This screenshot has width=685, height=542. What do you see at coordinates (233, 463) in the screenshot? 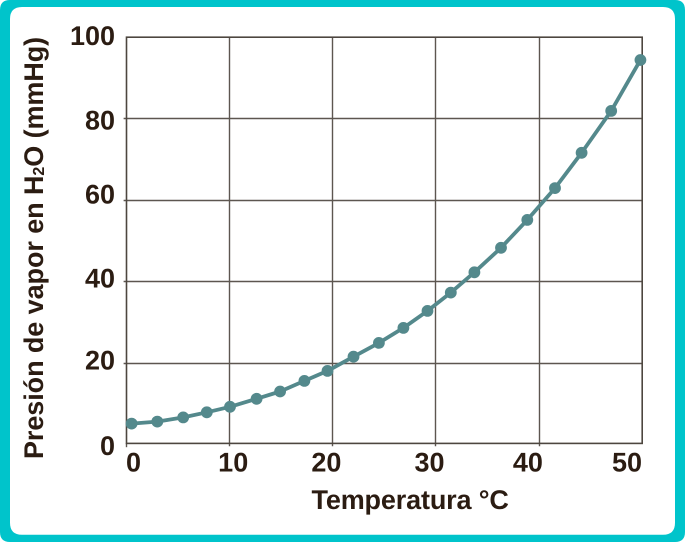
I see `svg-text: 10` at bounding box center [233, 463].